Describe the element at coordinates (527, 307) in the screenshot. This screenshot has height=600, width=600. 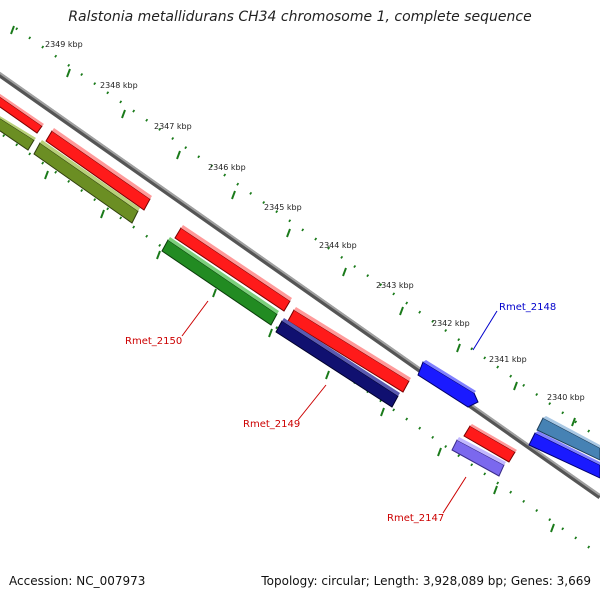
I see `gene-label-rmet-2148: Rmet_2148` at that location.